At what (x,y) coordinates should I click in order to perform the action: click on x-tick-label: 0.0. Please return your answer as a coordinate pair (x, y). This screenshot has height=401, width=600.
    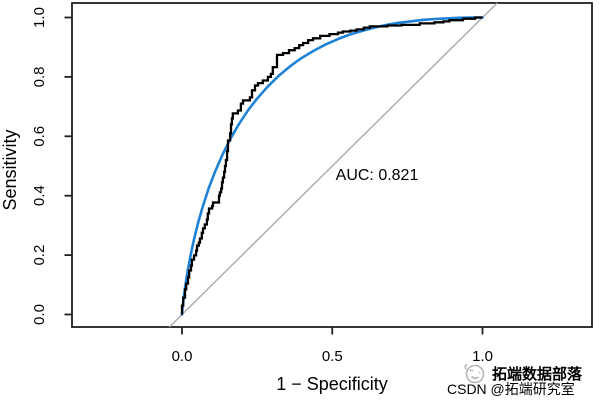
    Looking at the image, I should click on (182, 356).